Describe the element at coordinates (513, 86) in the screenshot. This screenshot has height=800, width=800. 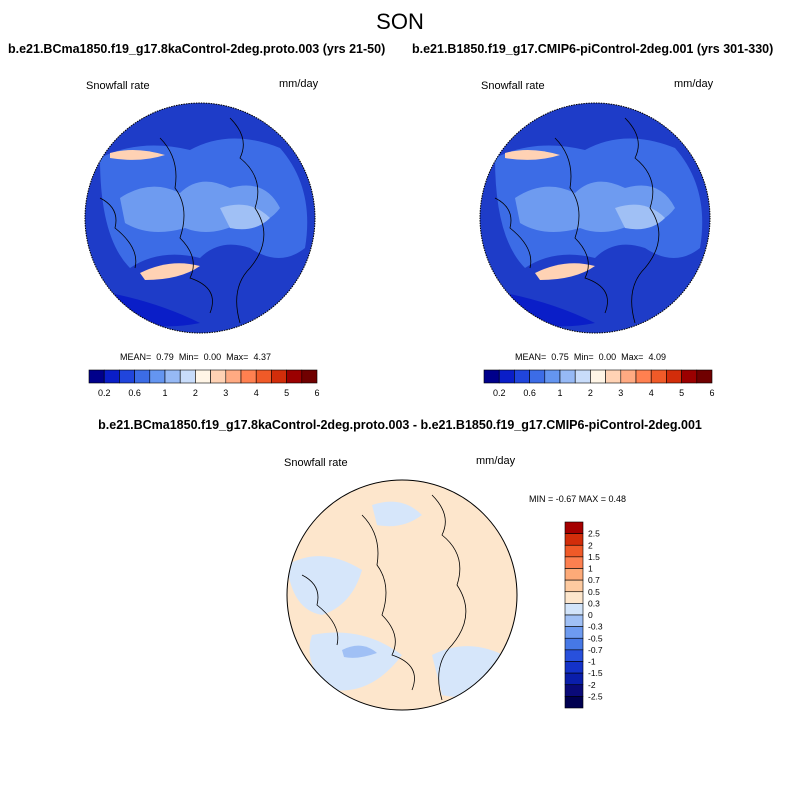
I see `panel-2-var-label: Snowfall rate` at that location.